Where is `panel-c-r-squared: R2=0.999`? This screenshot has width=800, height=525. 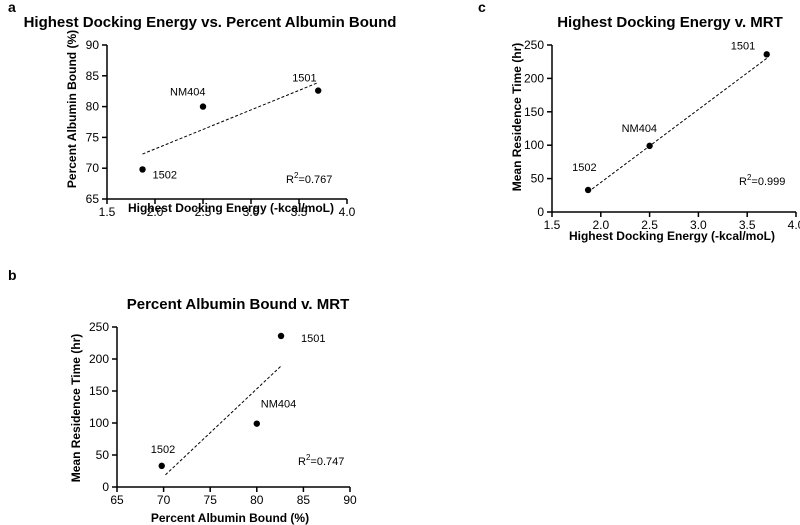
panel-c-r-squared: R2=0.999 is located at coordinates (762, 180).